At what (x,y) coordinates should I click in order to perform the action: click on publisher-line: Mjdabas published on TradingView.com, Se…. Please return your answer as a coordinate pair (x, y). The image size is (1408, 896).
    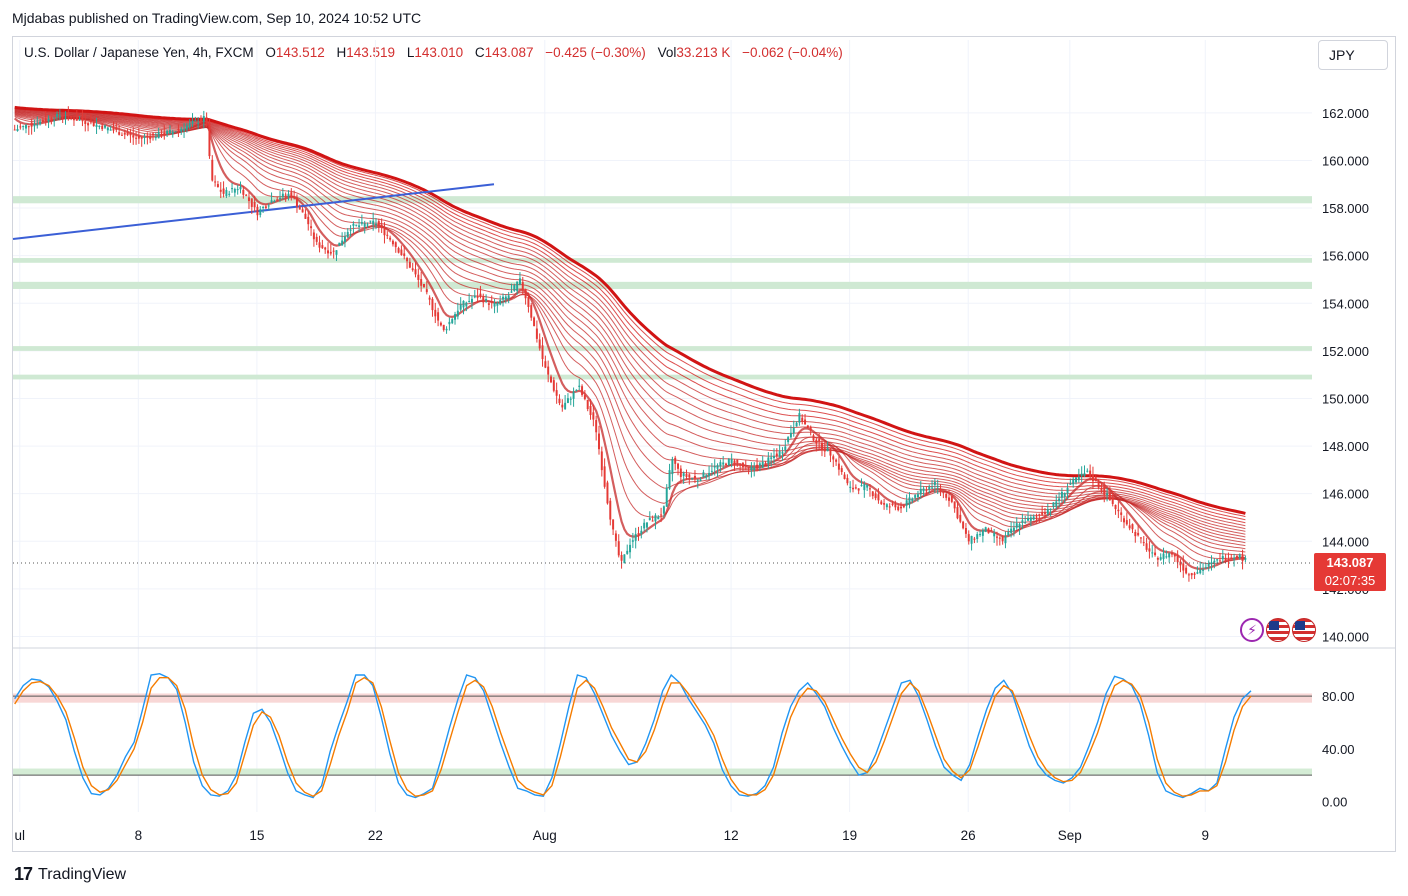
    Looking at the image, I should click on (217, 18).